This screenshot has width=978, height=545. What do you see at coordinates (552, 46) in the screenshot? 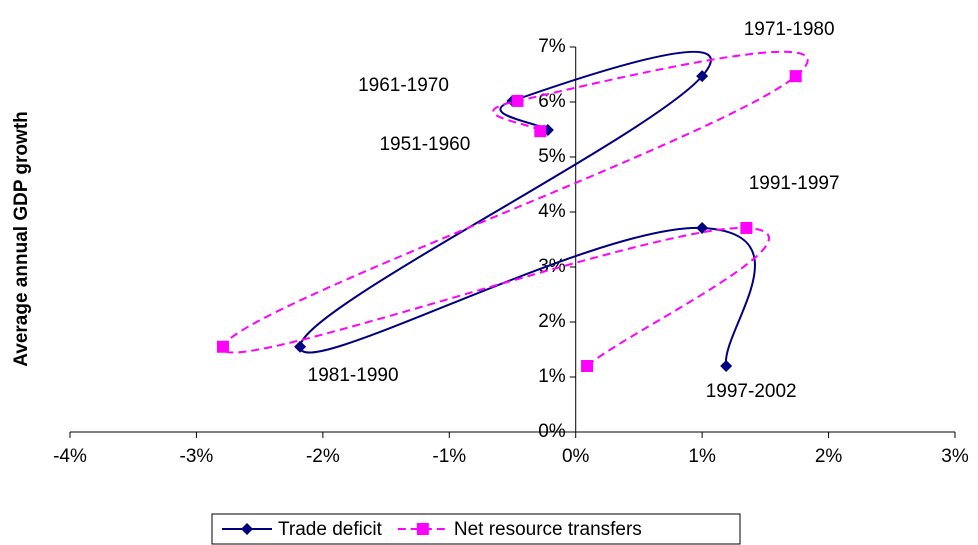
I see `y-tick-label: 7%` at bounding box center [552, 46].